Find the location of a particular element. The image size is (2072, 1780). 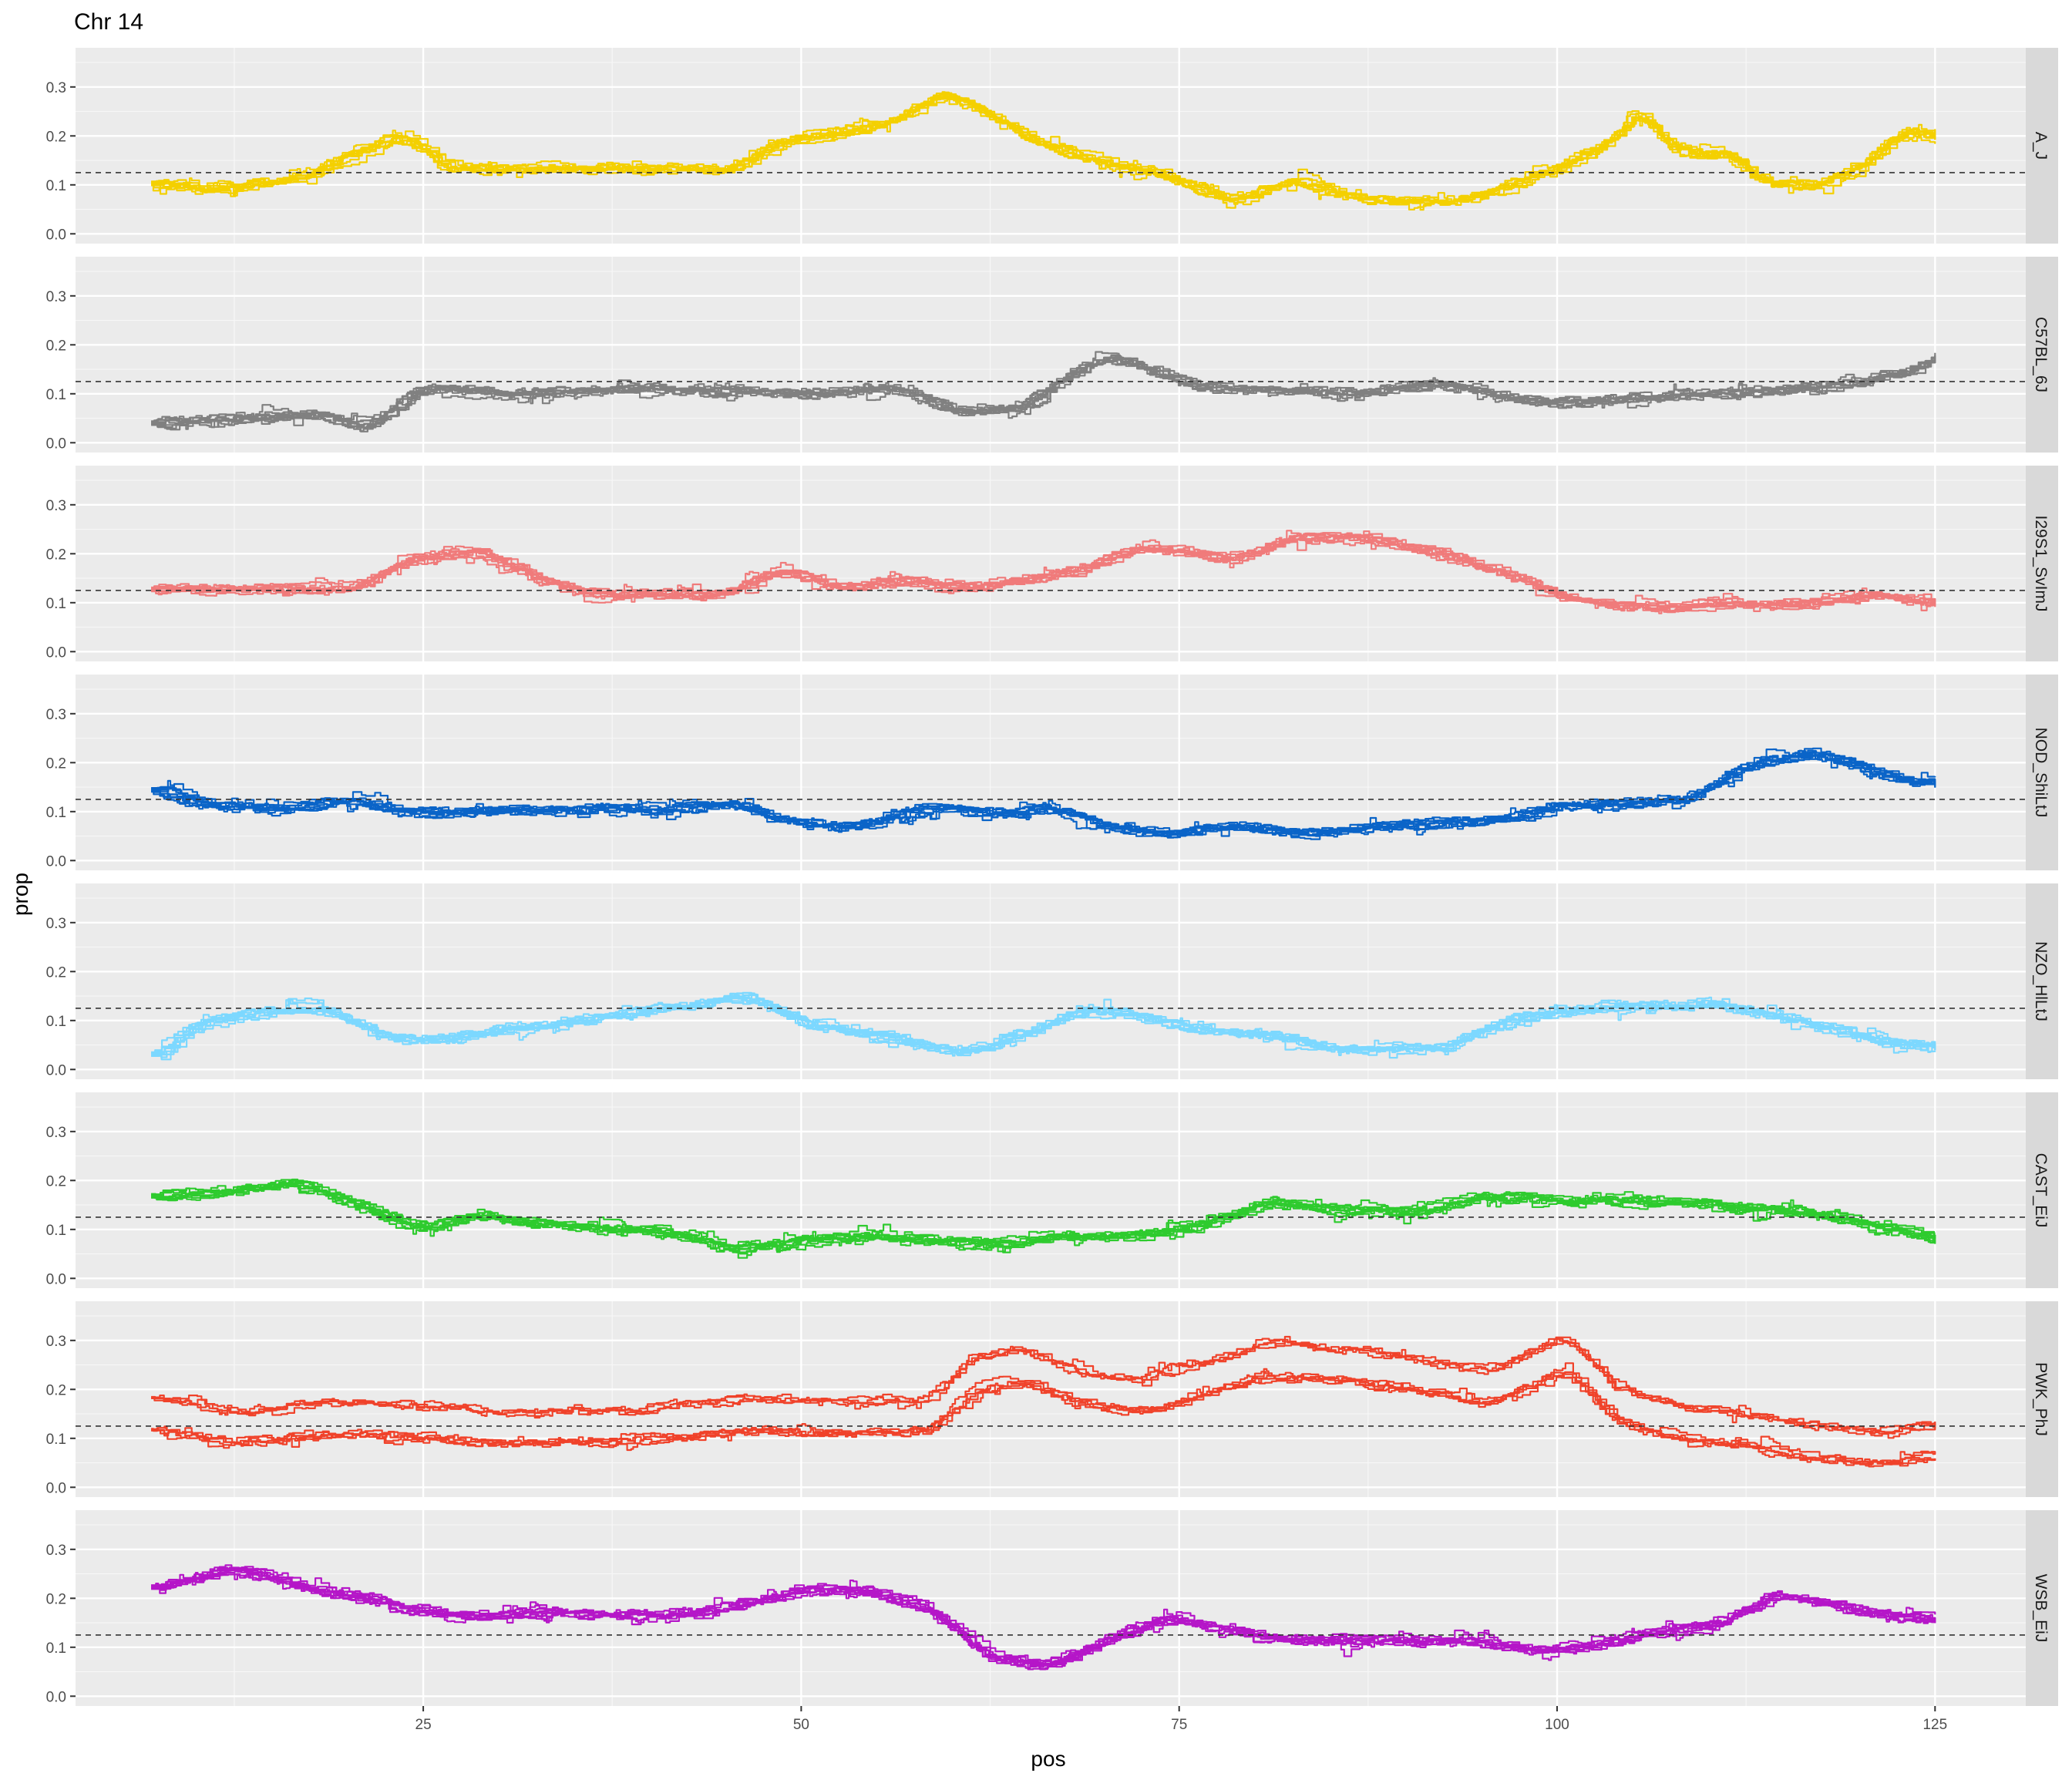

facet-strip-label: C57BL_6J is located at coordinates (2041, 354).